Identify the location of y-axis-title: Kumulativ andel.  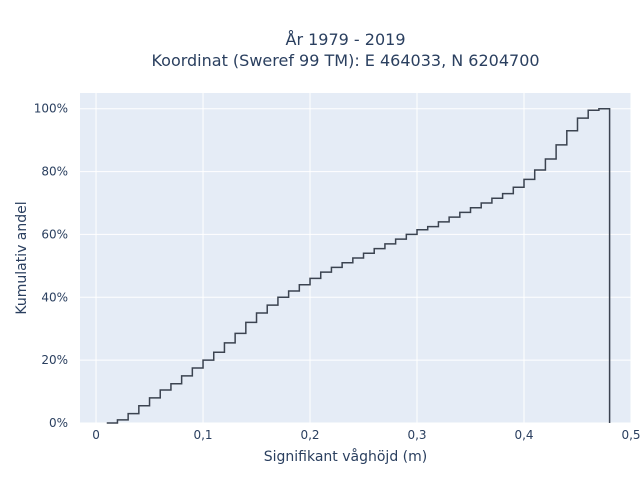
(22, 257).